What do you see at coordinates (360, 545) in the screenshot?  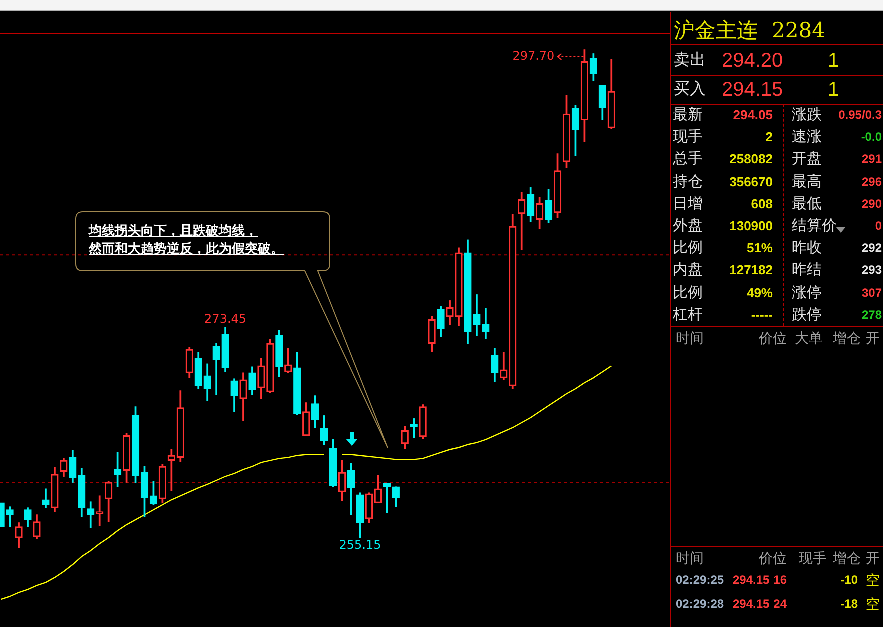 I see `annotation: 255.15` at bounding box center [360, 545].